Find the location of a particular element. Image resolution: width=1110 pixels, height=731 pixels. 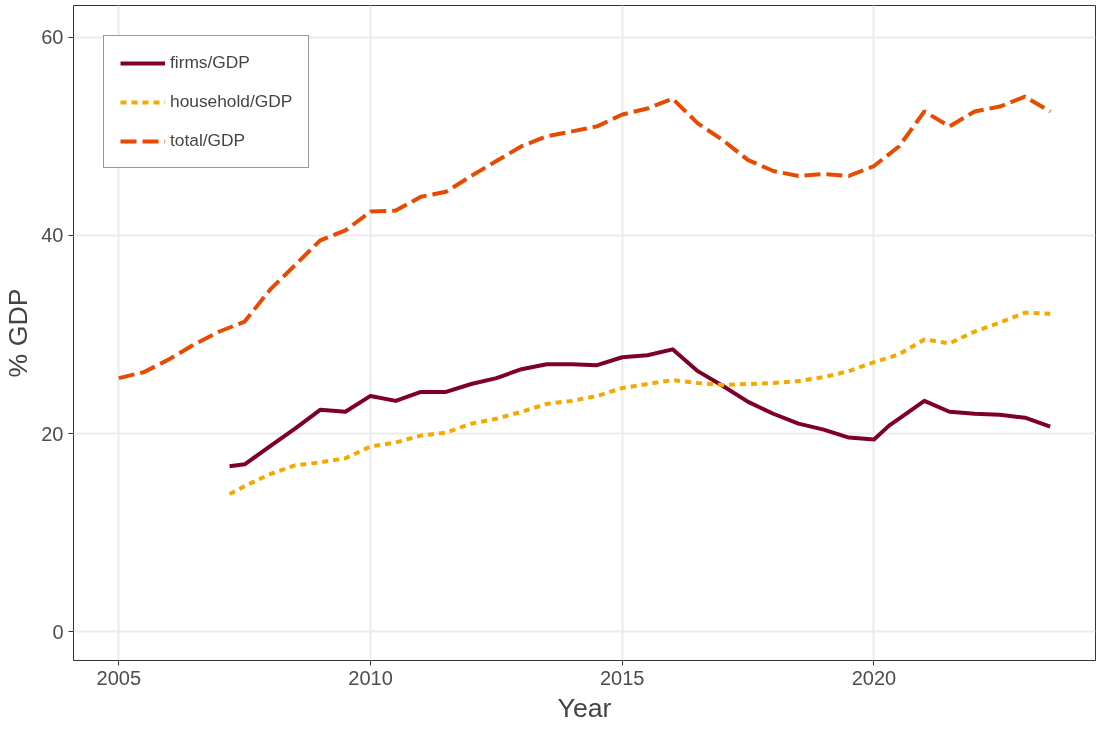

legend-label: total/GDP is located at coordinates (208, 140).